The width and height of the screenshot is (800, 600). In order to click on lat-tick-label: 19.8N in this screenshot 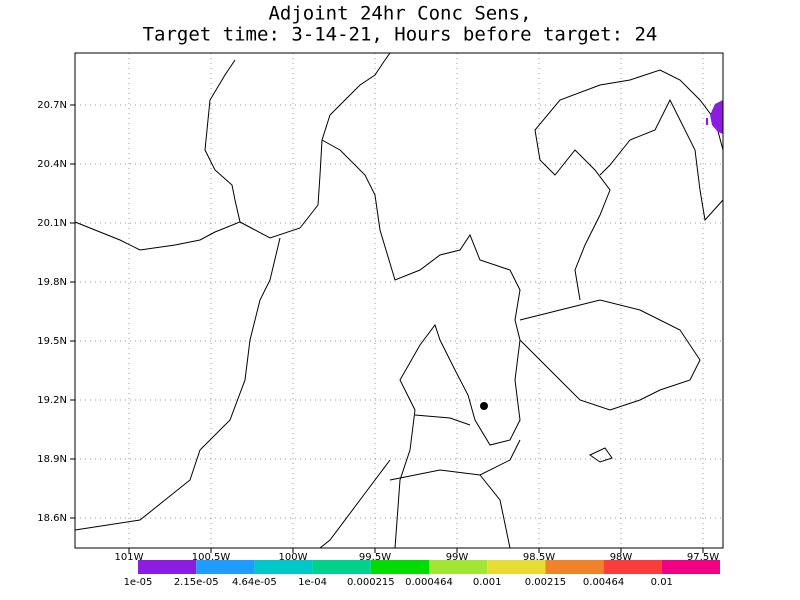, I will do `click(52, 282)`.